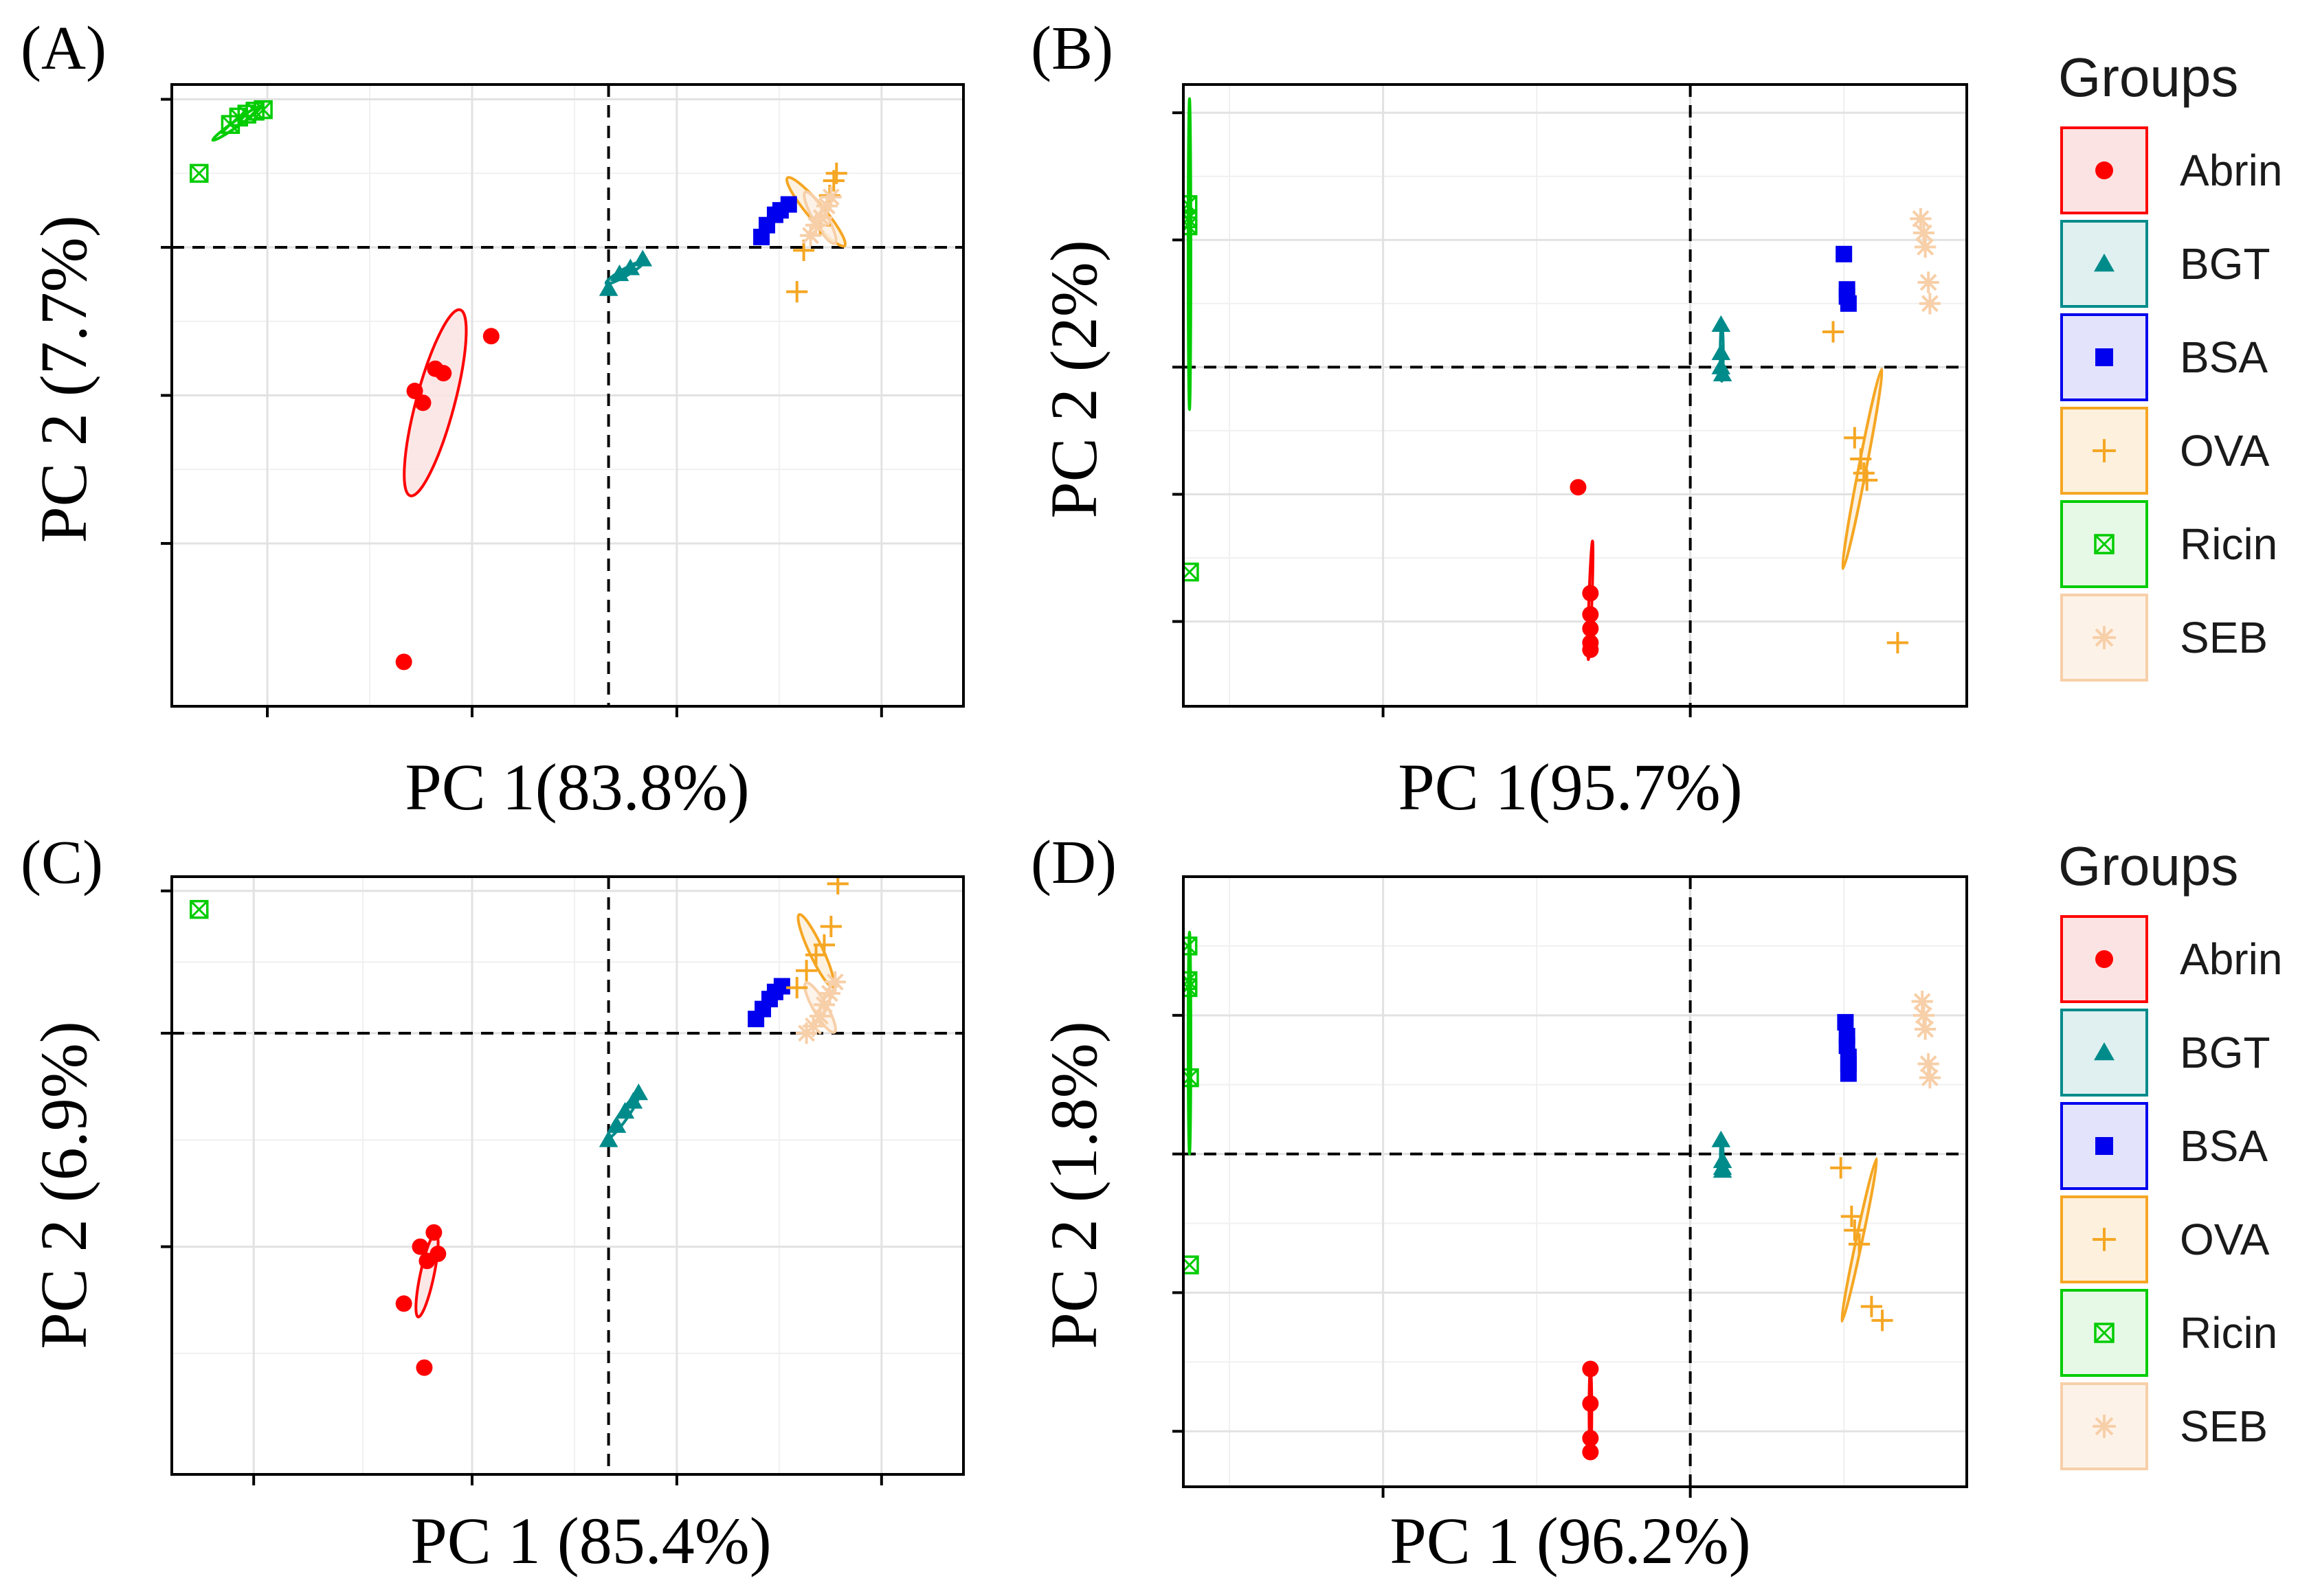  What do you see at coordinates (63, 379) in the screenshot?
I see `panel-a-ylabel: PC 2 (7.7%)` at bounding box center [63, 379].